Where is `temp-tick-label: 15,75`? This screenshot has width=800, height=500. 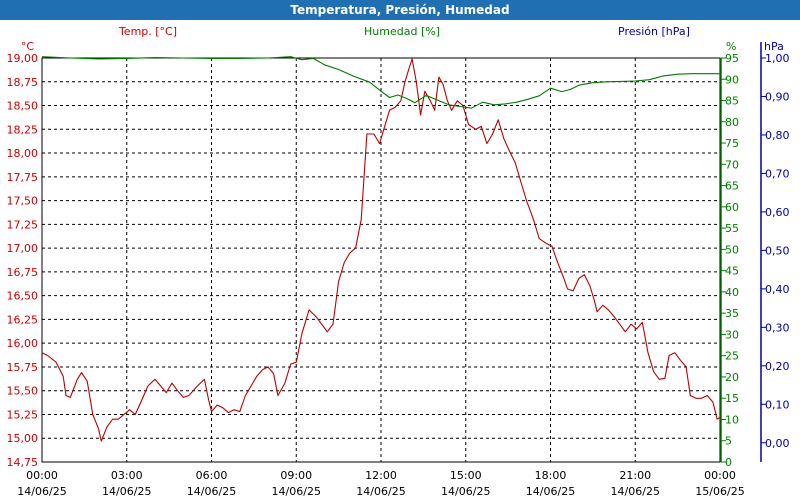 temp-tick-label: 15,75 is located at coordinates (23, 367).